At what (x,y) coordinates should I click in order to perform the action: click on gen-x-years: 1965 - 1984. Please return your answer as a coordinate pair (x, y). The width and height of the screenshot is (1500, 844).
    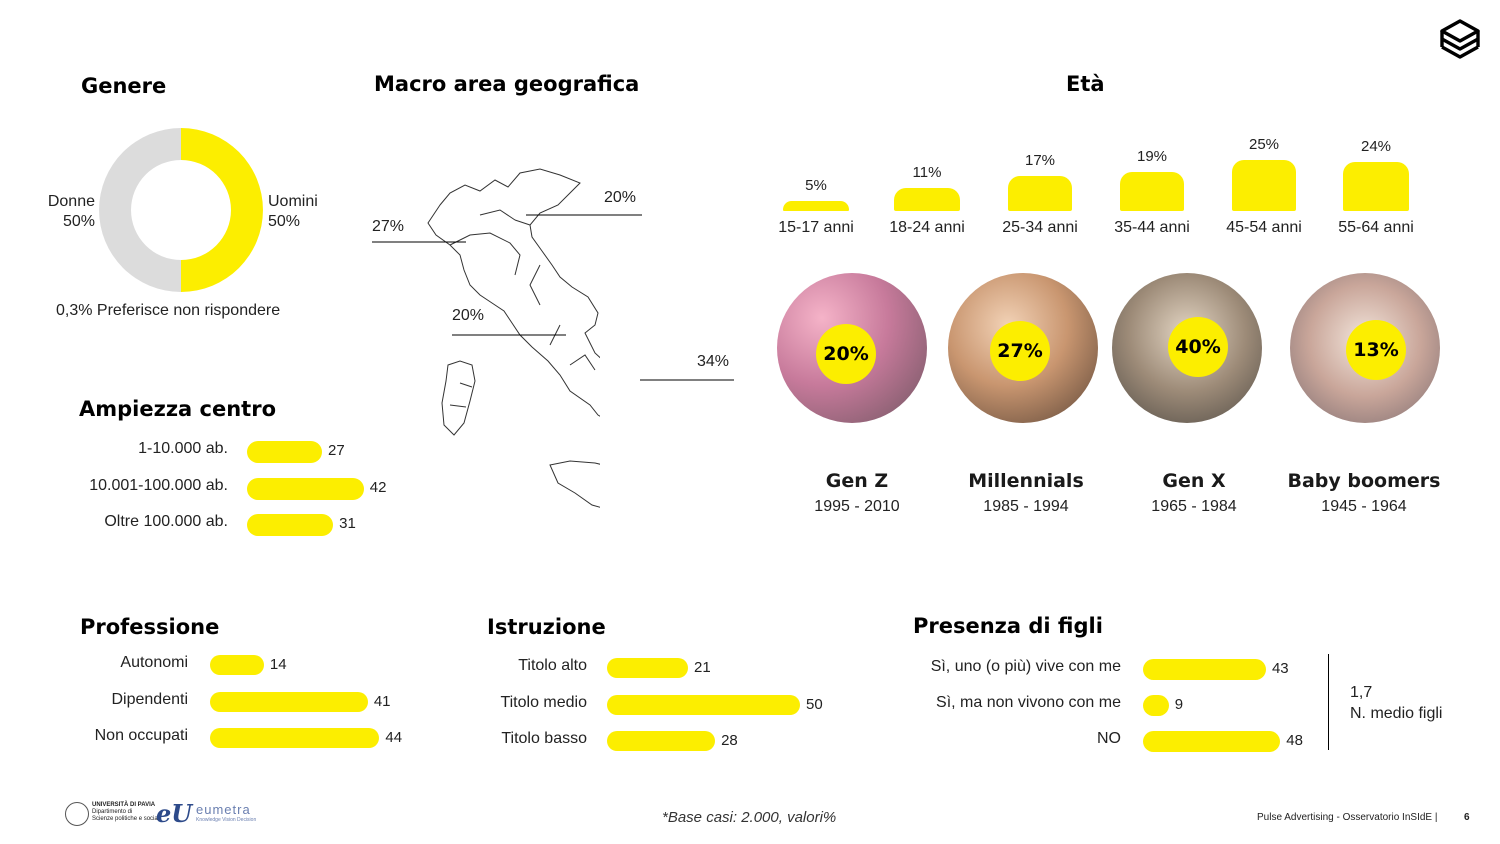
    Looking at the image, I should click on (1194, 506).